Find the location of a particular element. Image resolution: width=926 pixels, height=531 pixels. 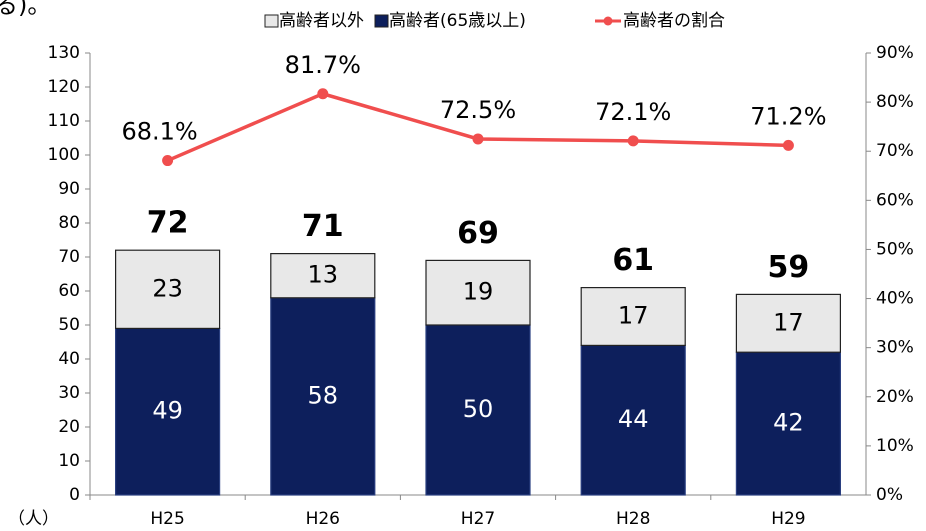

y-tick-label: 30 is located at coordinates (69, 393).